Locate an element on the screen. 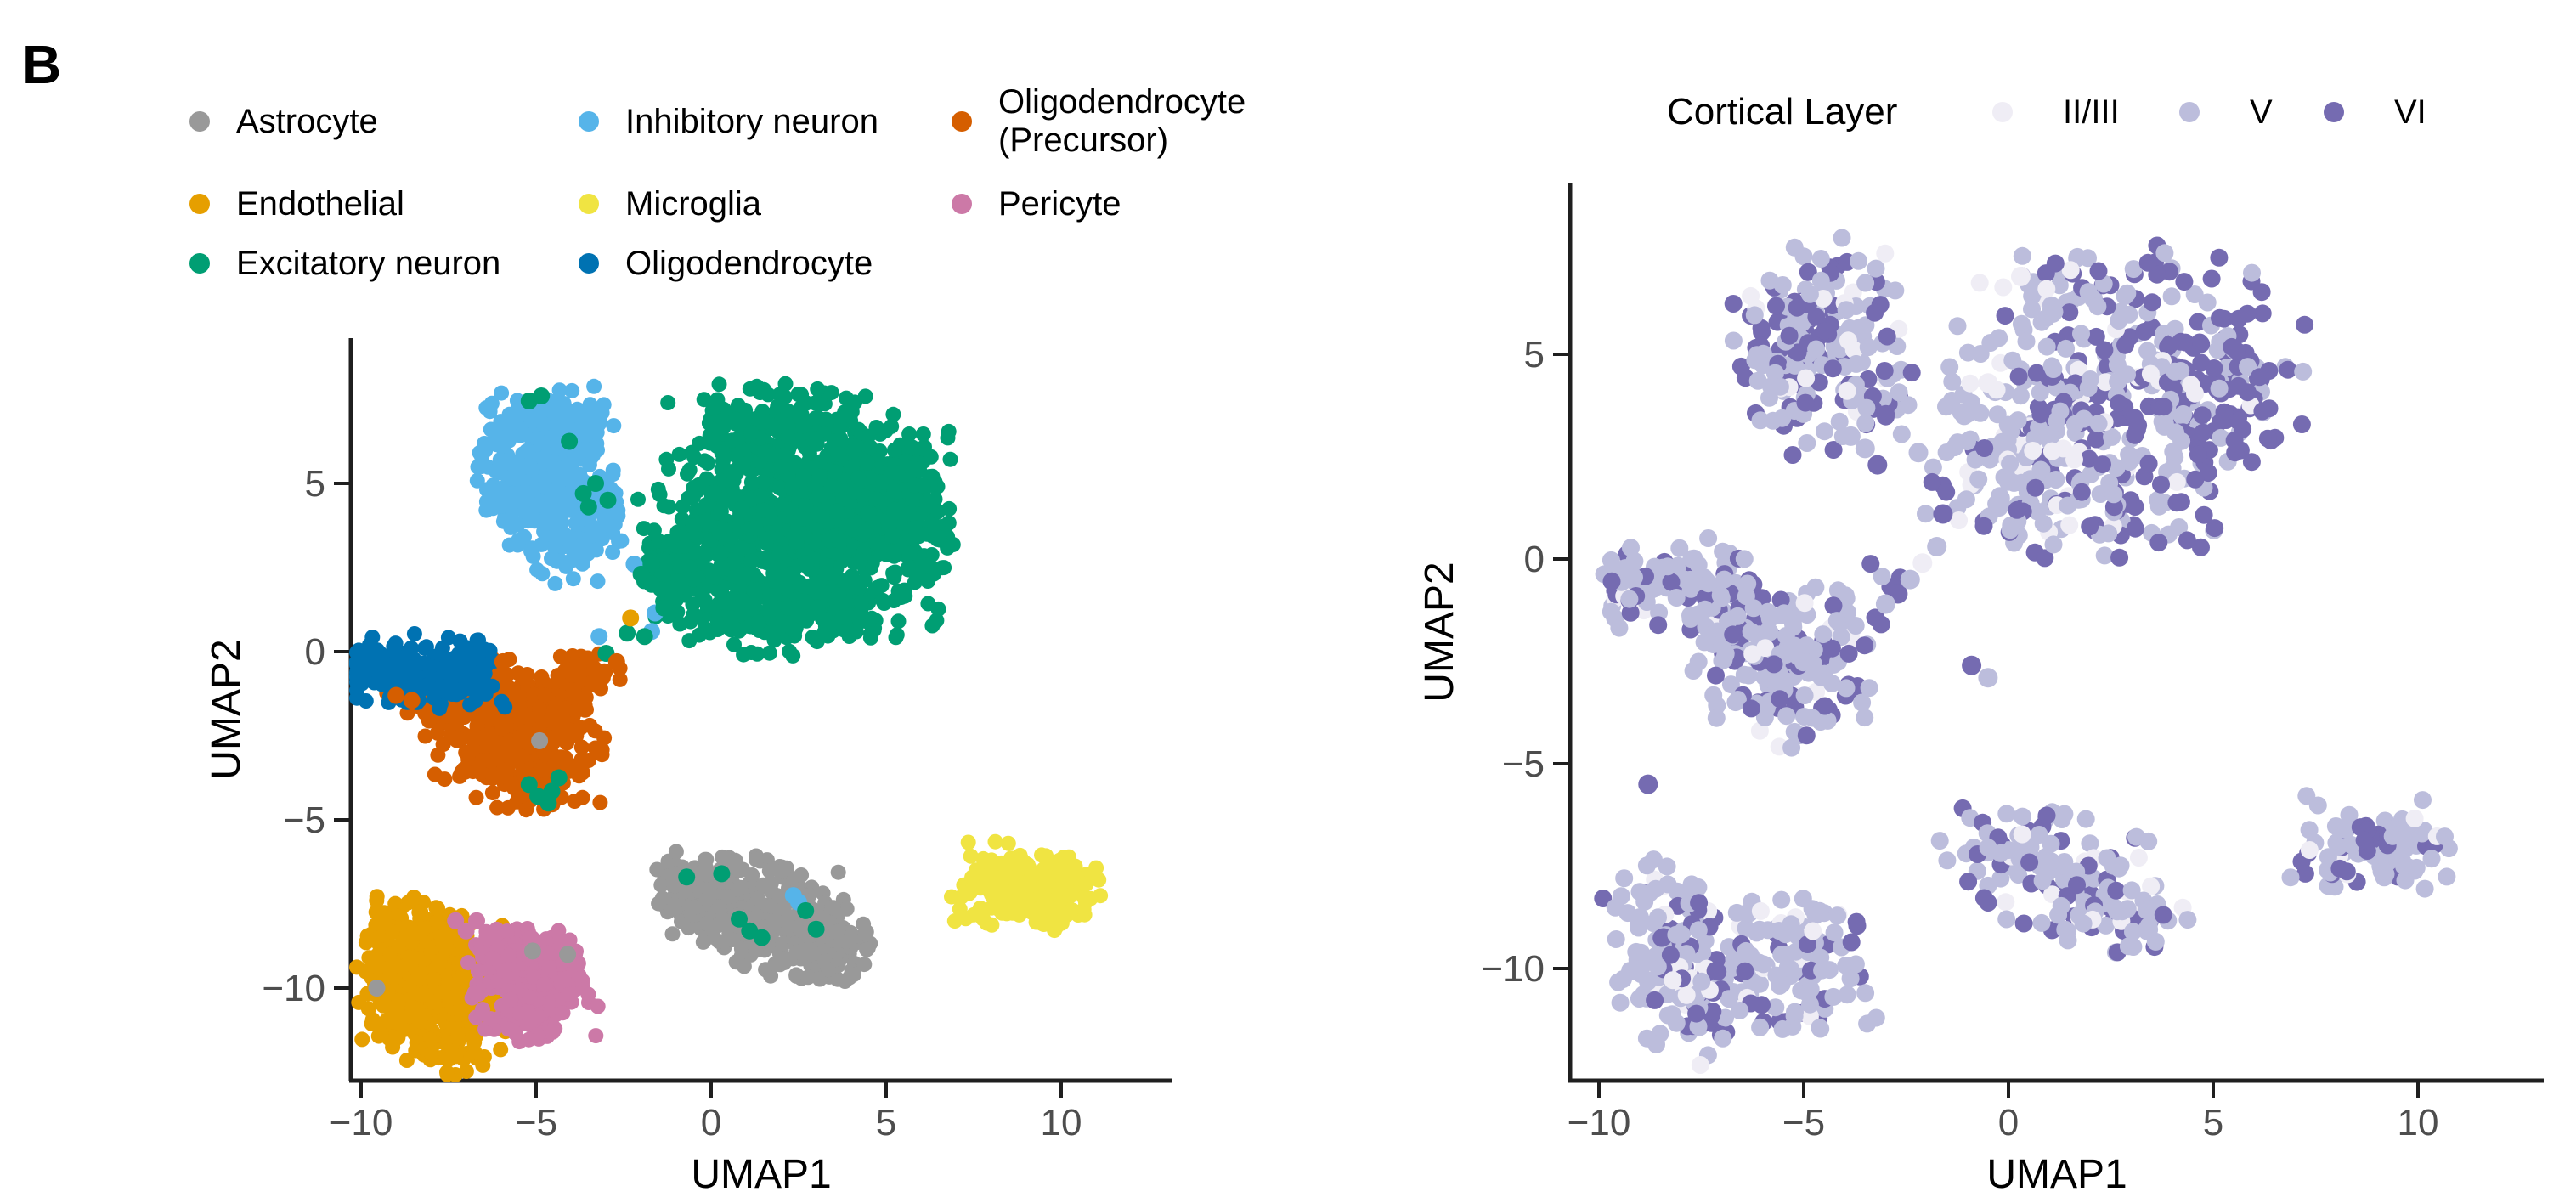 The image size is (2576, 1203). panel-label: B is located at coordinates (42, 64).